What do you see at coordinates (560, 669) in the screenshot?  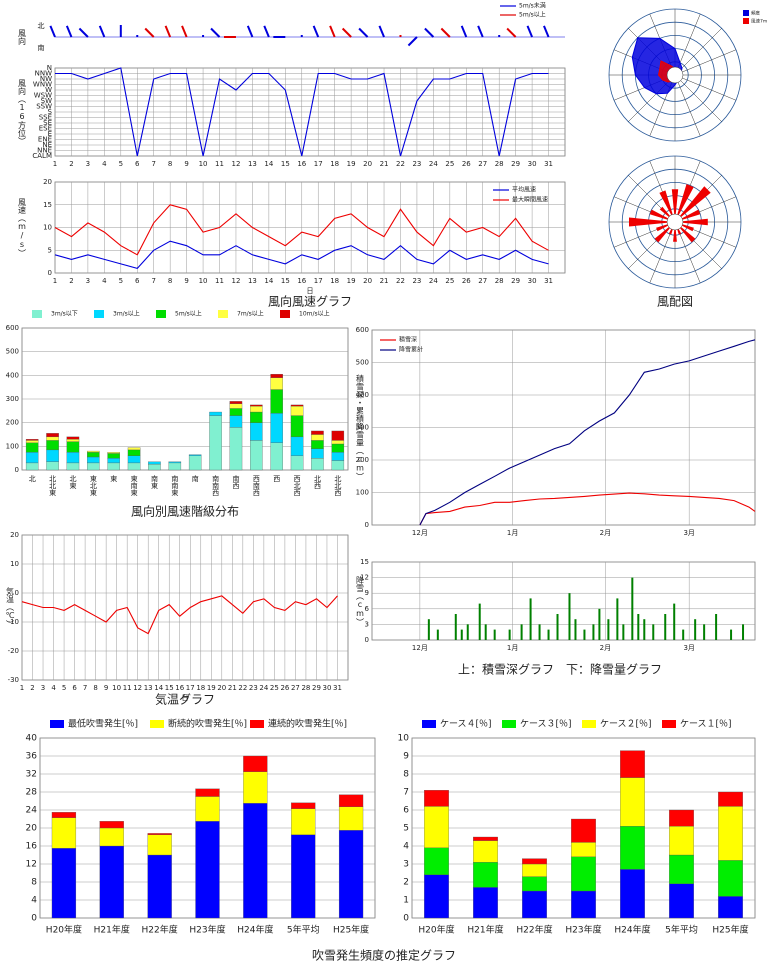 I see `section-caption: 上：積雪深グラフ 下：降雪量グラフ` at bounding box center [560, 669].